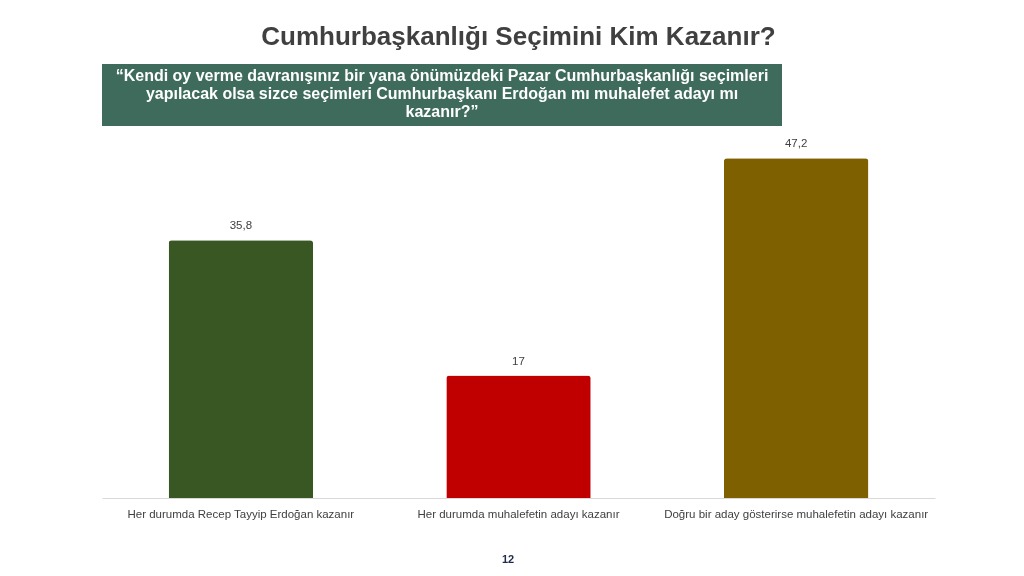  Describe the element at coordinates (518, 36) in the screenshot. I see `chart-title: Cumhurbaşkanlığı Seçimini Kim Kazanır?` at that location.